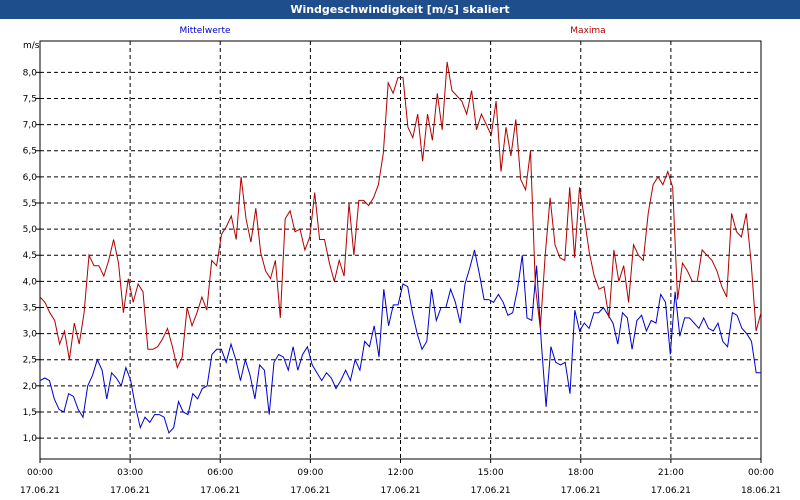  Describe the element at coordinates (30, 439) in the screenshot. I see `y-tick-label: 1,0` at that location.